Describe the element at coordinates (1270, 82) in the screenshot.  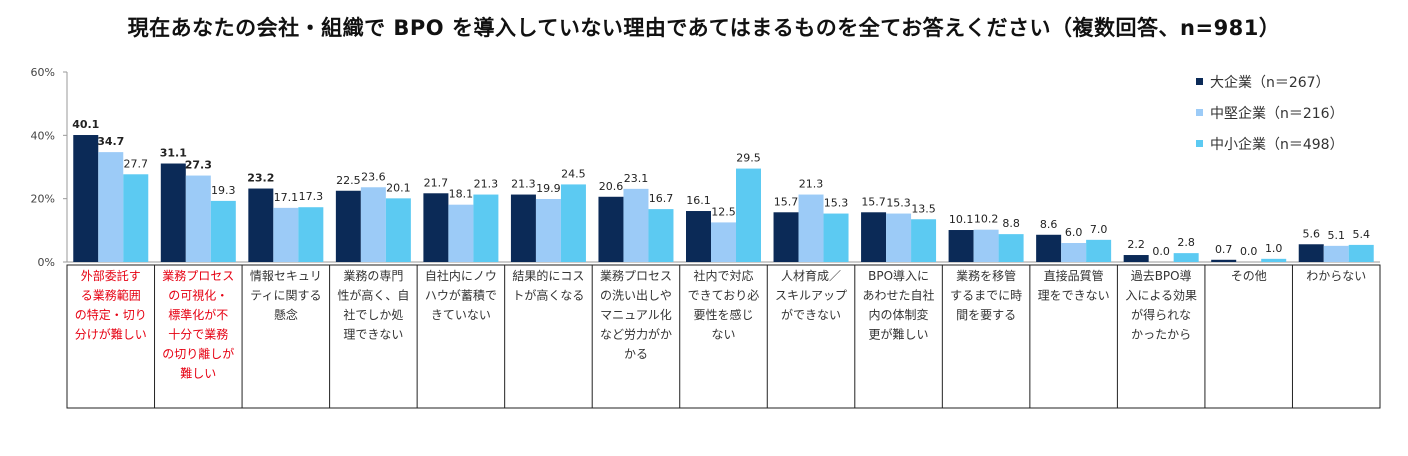
I see `legend-label: 大企業（n＝267）` at that location.